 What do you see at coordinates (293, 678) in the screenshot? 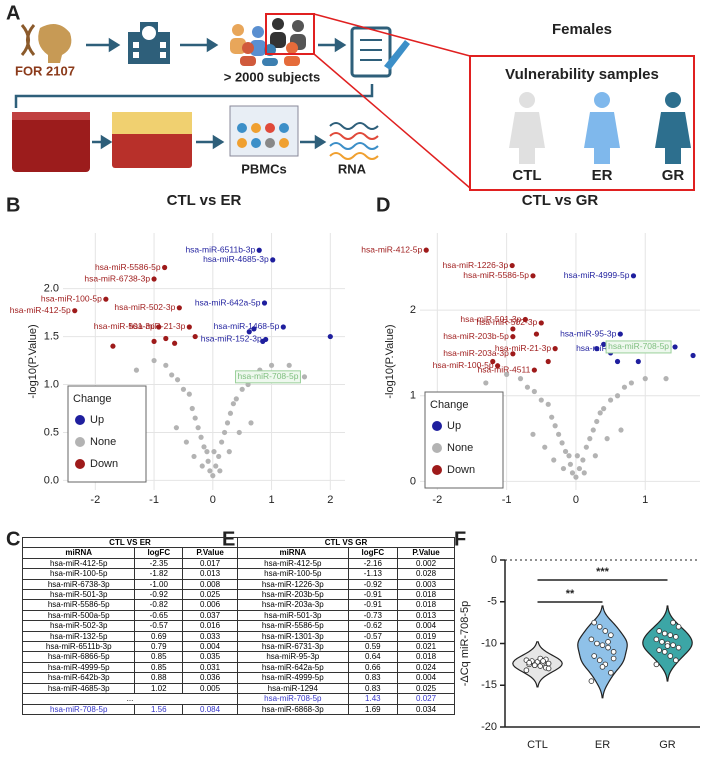
I see `table-cell: hsa-miR-4999-5p` at bounding box center [293, 678].